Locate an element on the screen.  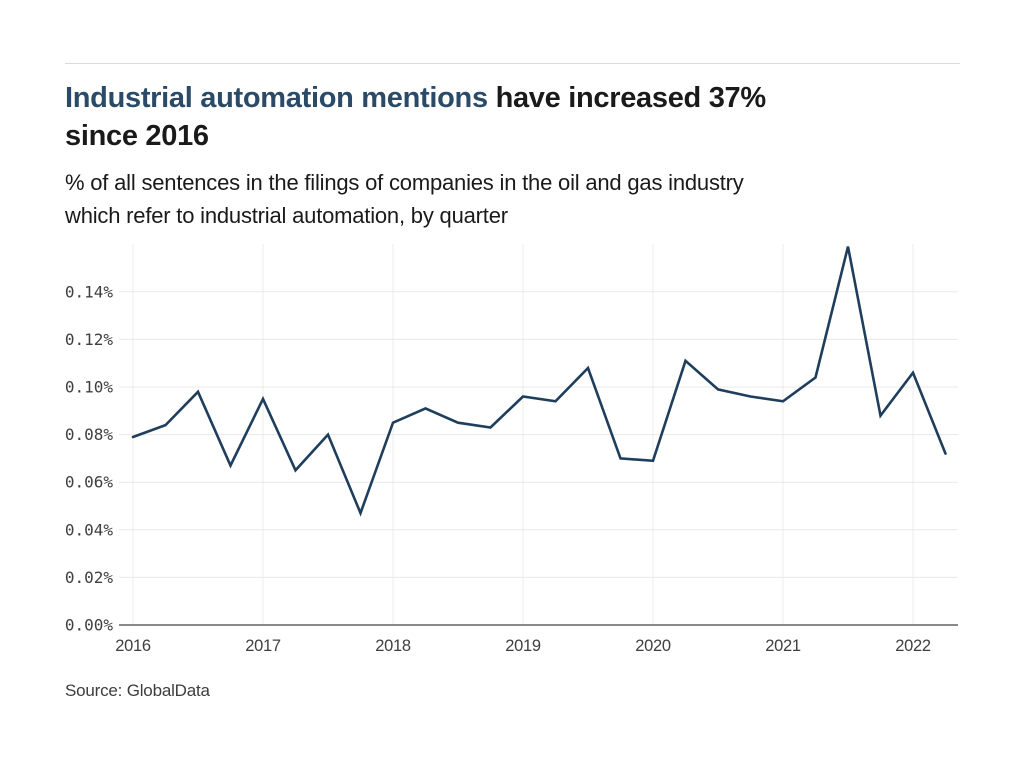
x-tick-label: 2021 is located at coordinates (783, 646).